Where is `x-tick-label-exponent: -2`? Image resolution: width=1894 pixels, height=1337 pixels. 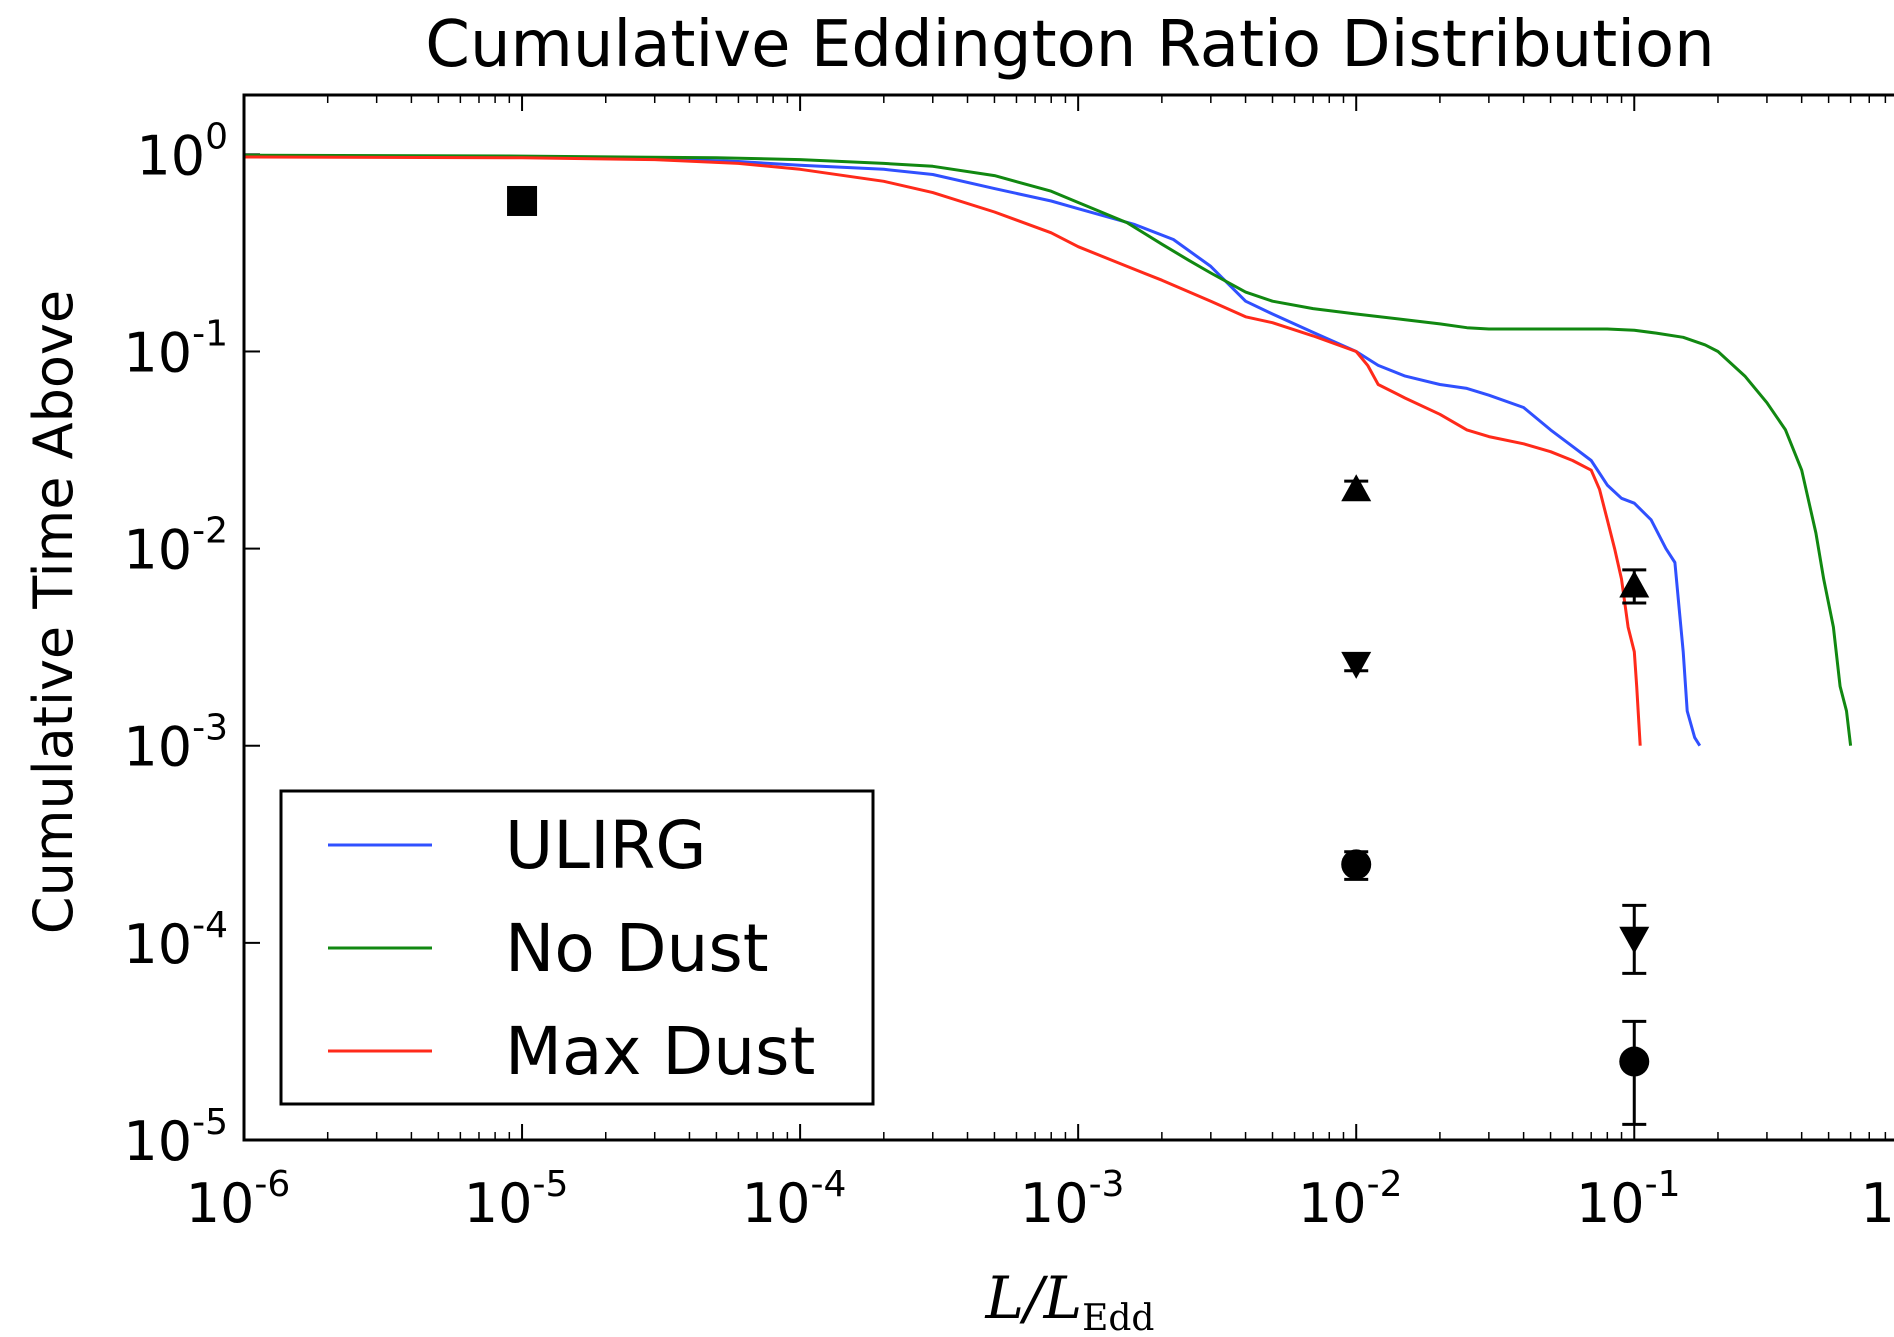
x-tick-label-exponent: -2 is located at coordinates (1385, 1184).